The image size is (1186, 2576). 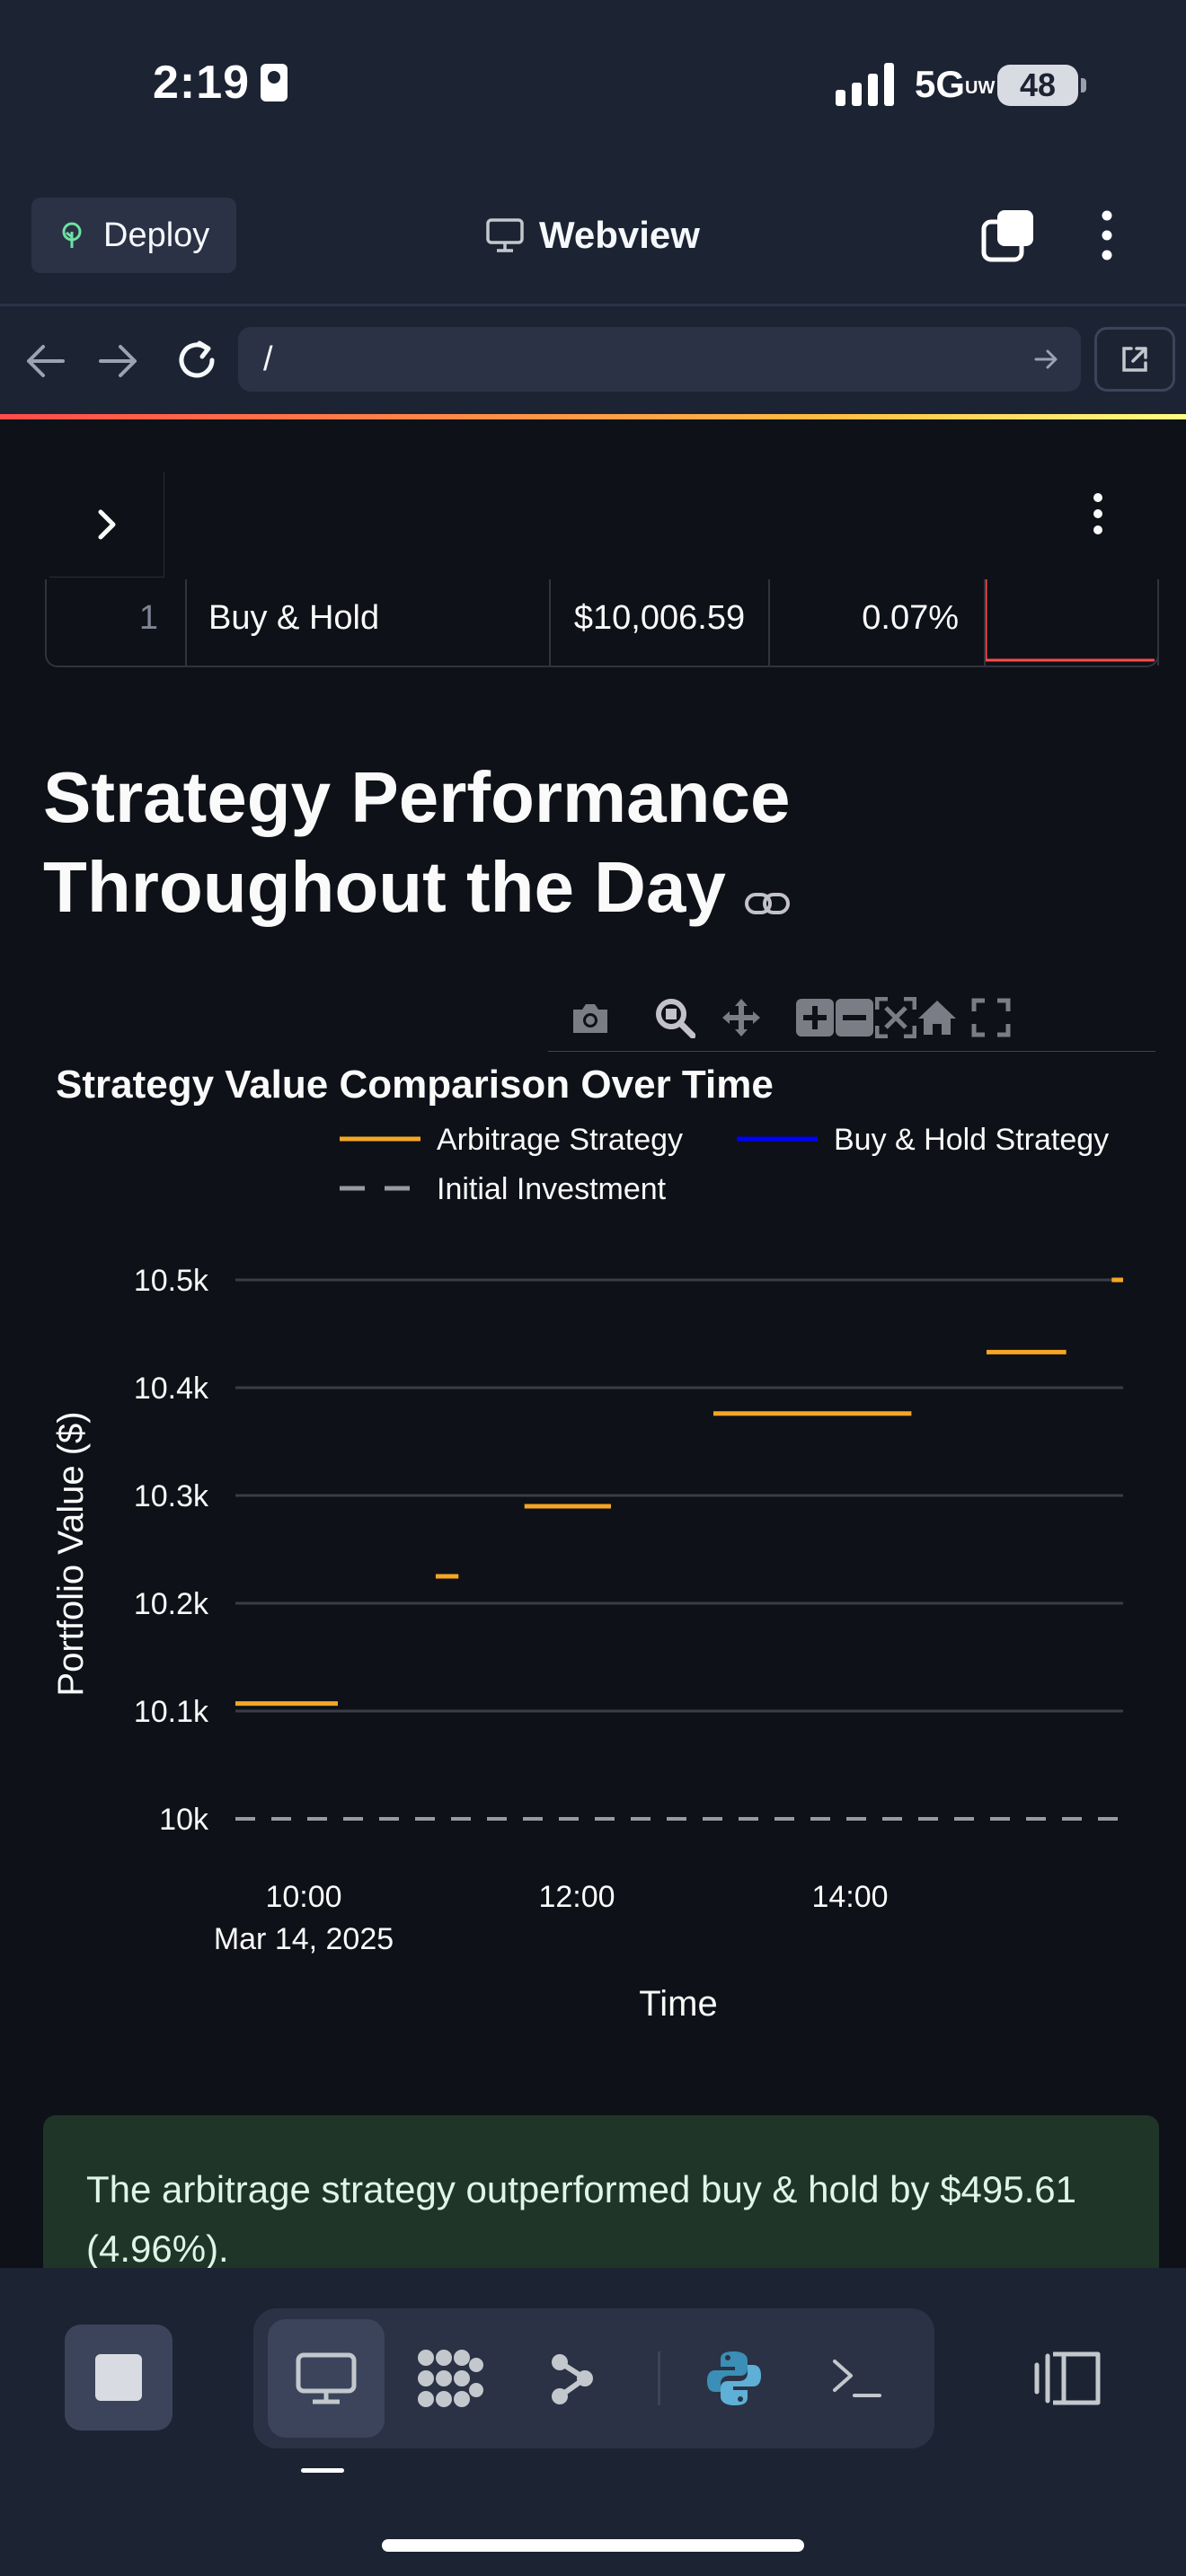 I want to click on url-input, so click(x=622, y=359).